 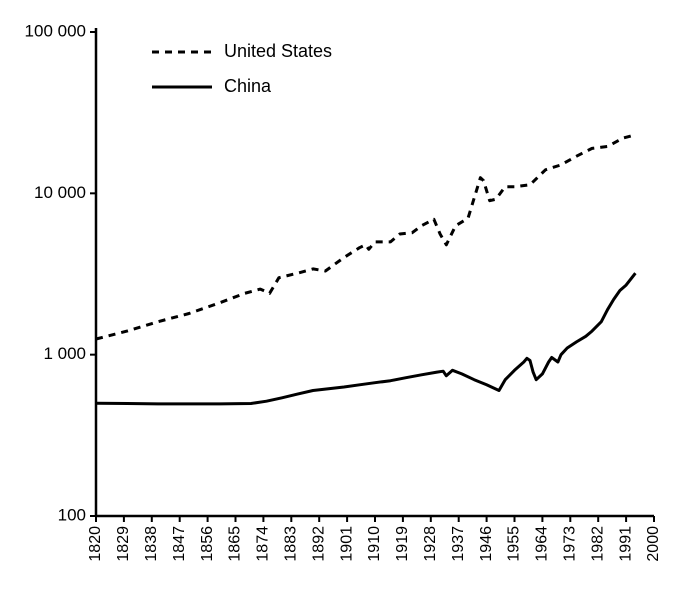 What do you see at coordinates (278, 51) in the screenshot?
I see `legend-label: United States` at bounding box center [278, 51].